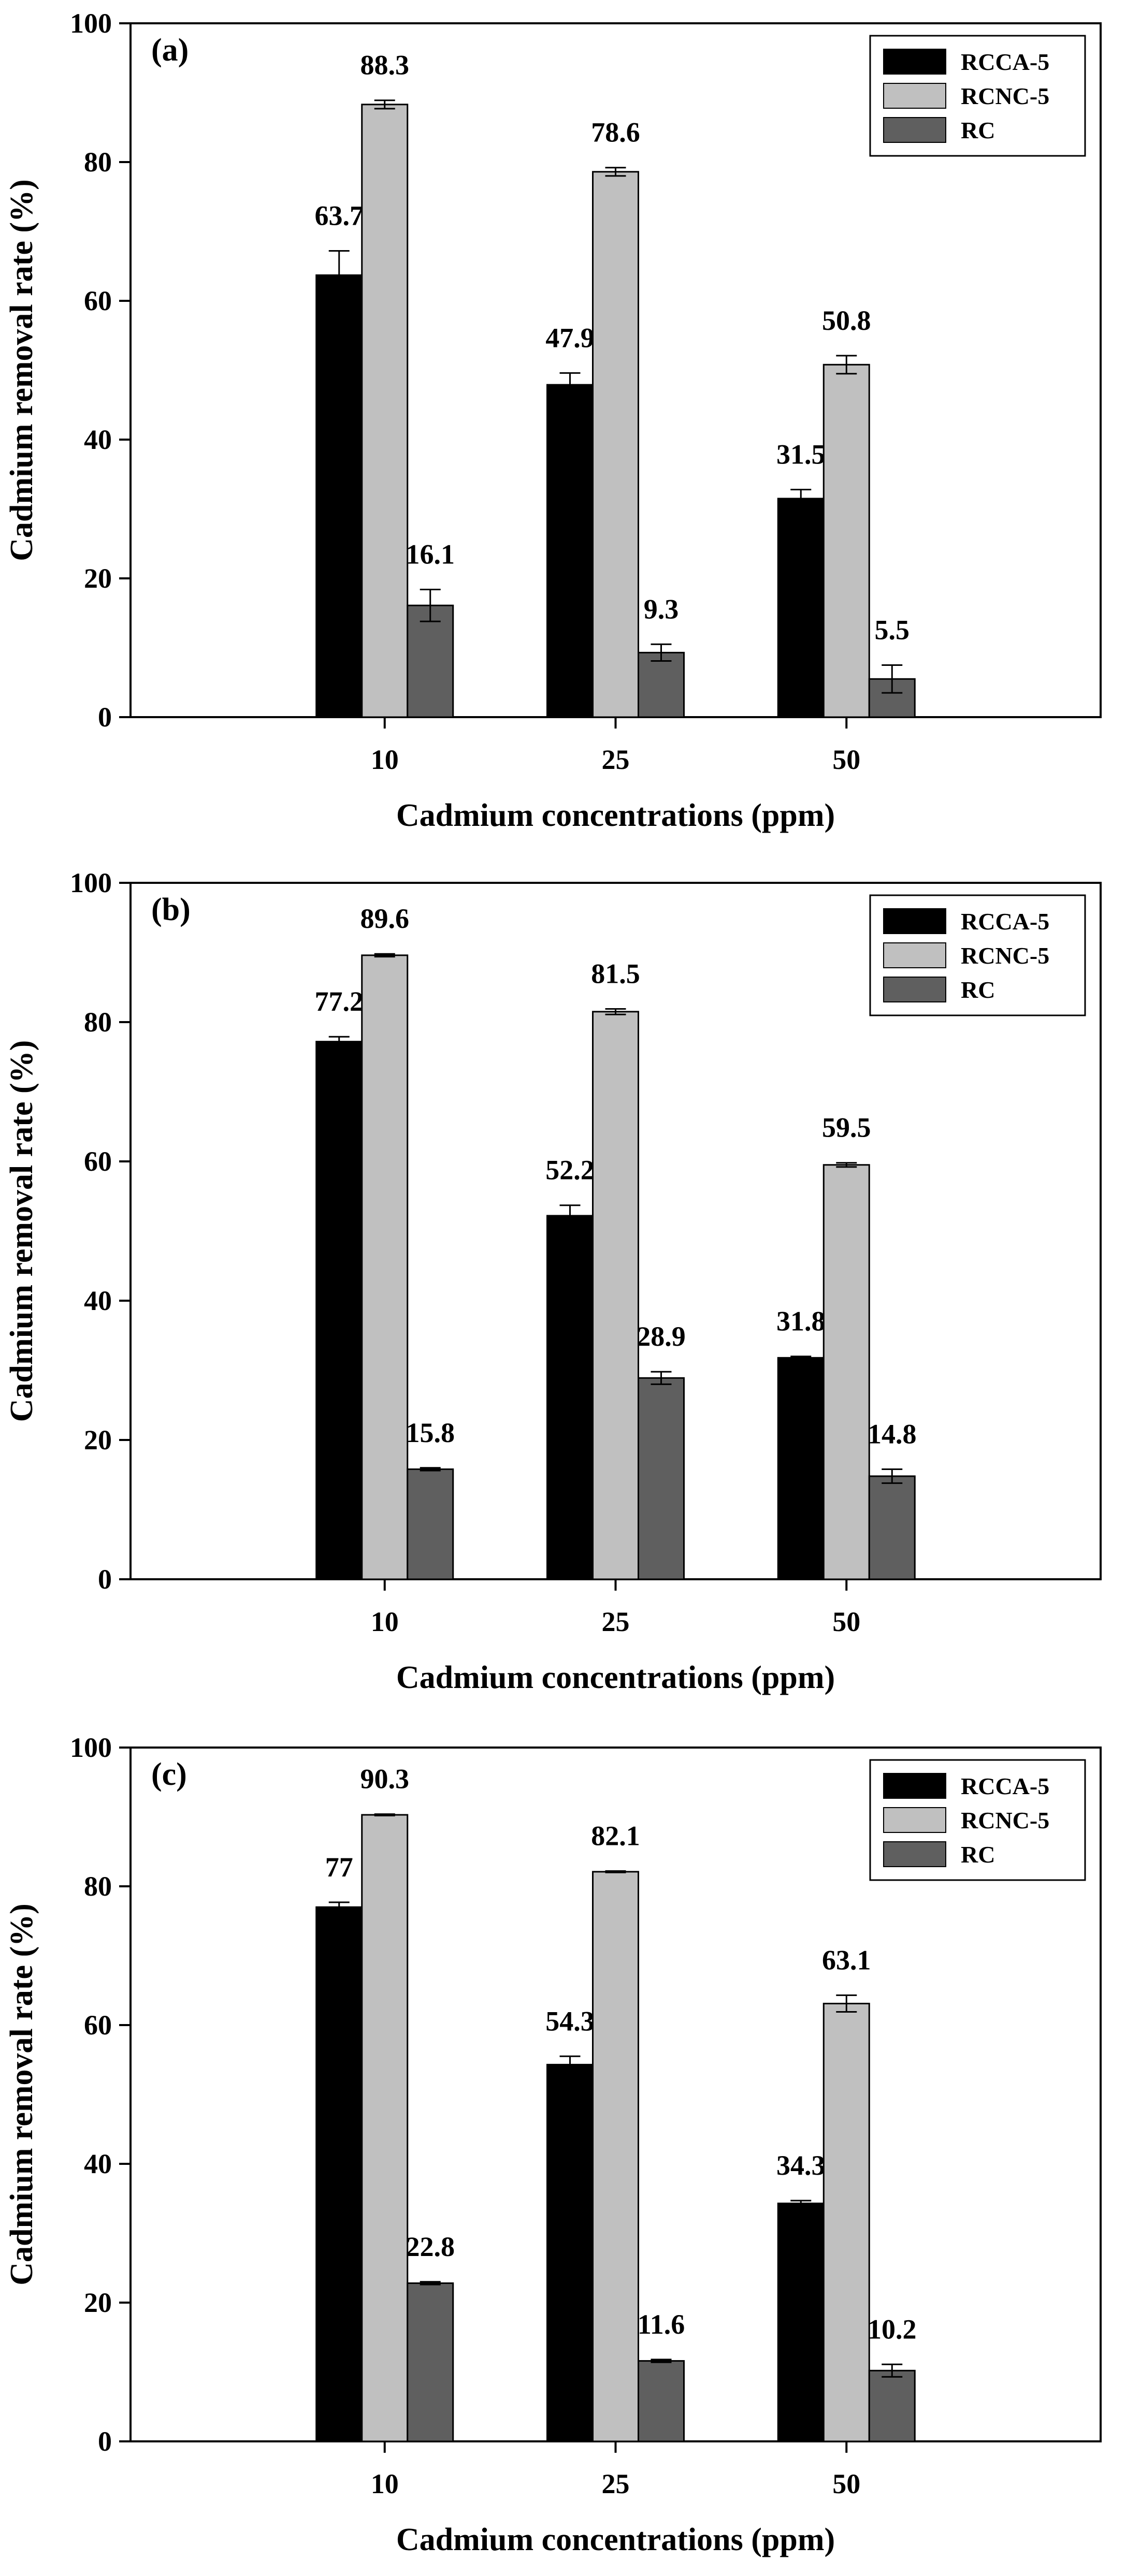  I want to click on data-label: 22.8, so click(431, 2246).